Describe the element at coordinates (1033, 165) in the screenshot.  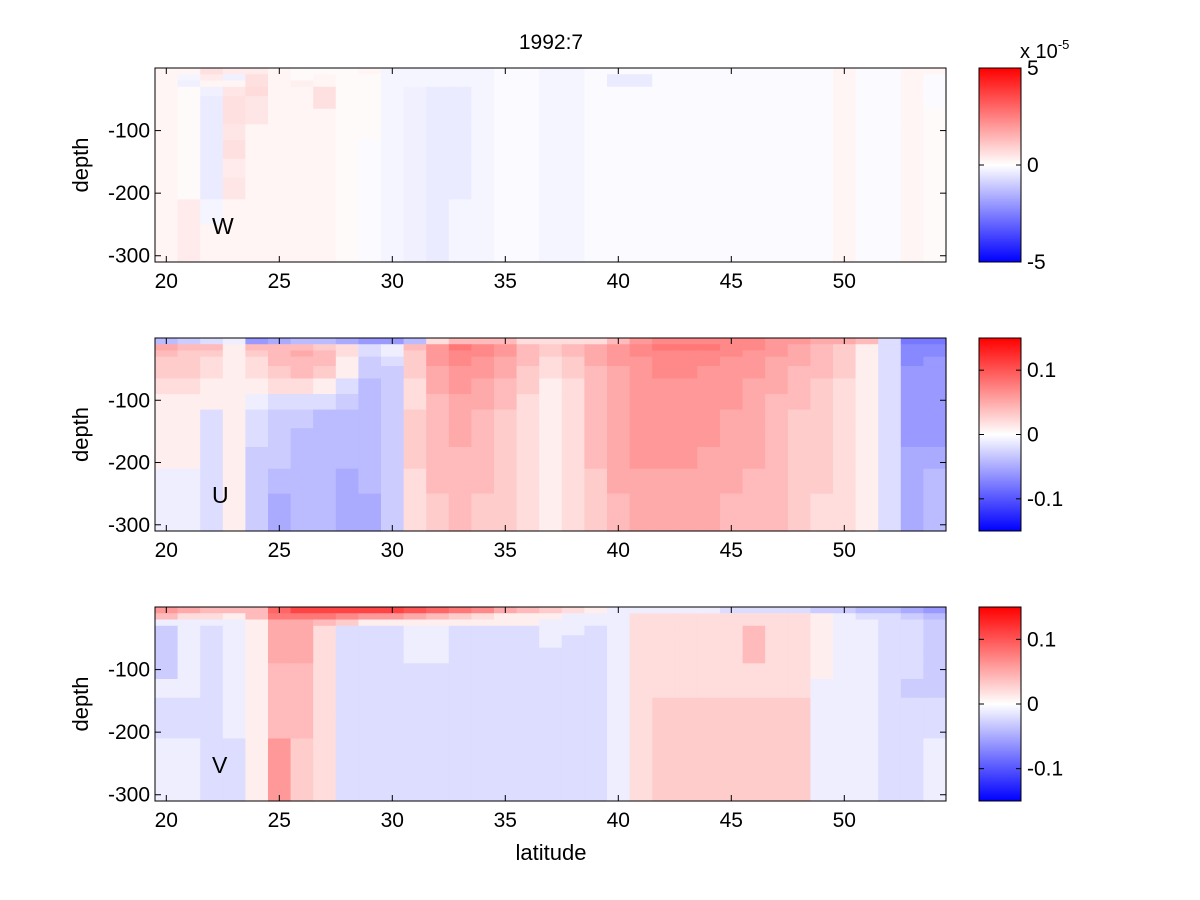
I see `colorbar-tick-label: 0` at that location.